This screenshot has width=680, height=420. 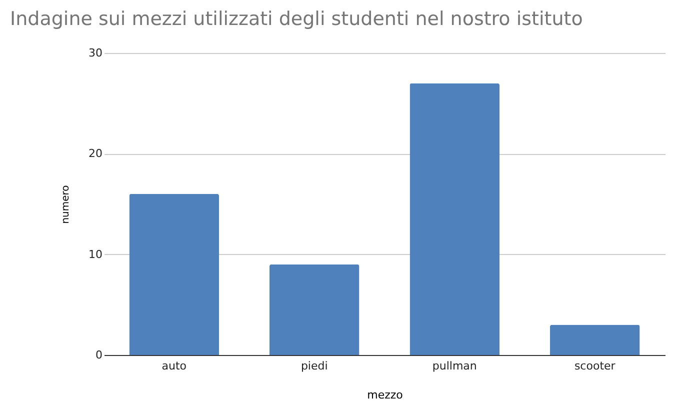 What do you see at coordinates (95, 153) in the screenshot?
I see `y-tick-label: 20` at bounding box center [95, 153].